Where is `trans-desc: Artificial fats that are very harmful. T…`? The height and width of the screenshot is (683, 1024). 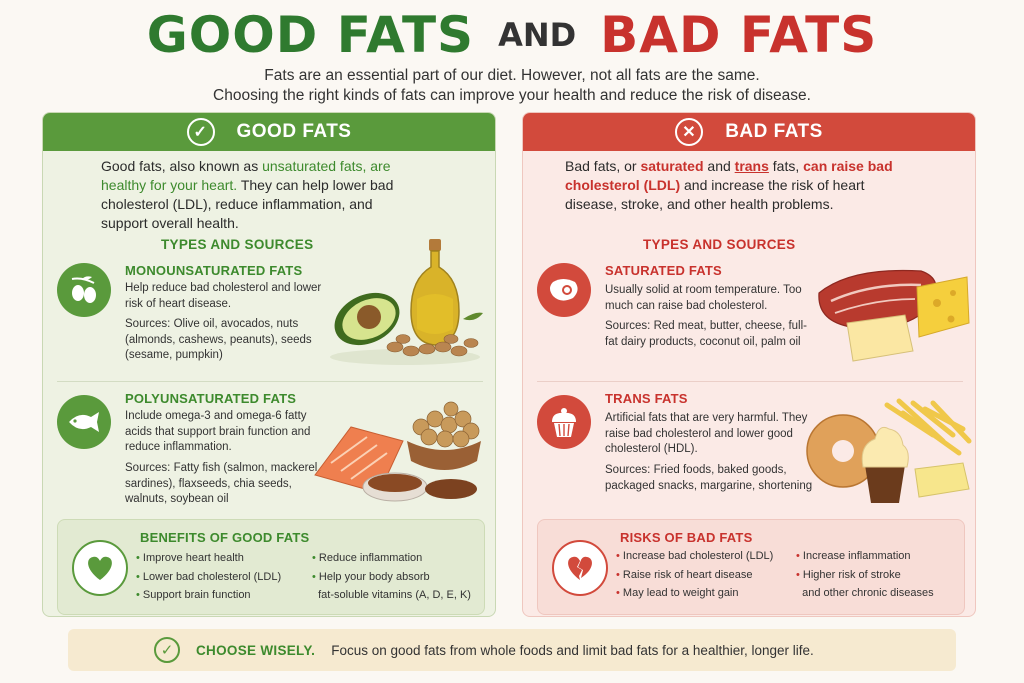 trans-desc: Artificial fats that are very harmful. T… is located at coordinates (706, 433).